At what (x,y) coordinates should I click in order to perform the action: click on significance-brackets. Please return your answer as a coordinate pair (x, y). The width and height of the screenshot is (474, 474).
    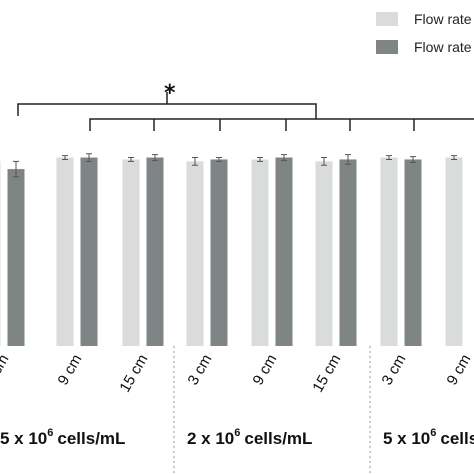
    Looking at the image, I should click on (245, 111).